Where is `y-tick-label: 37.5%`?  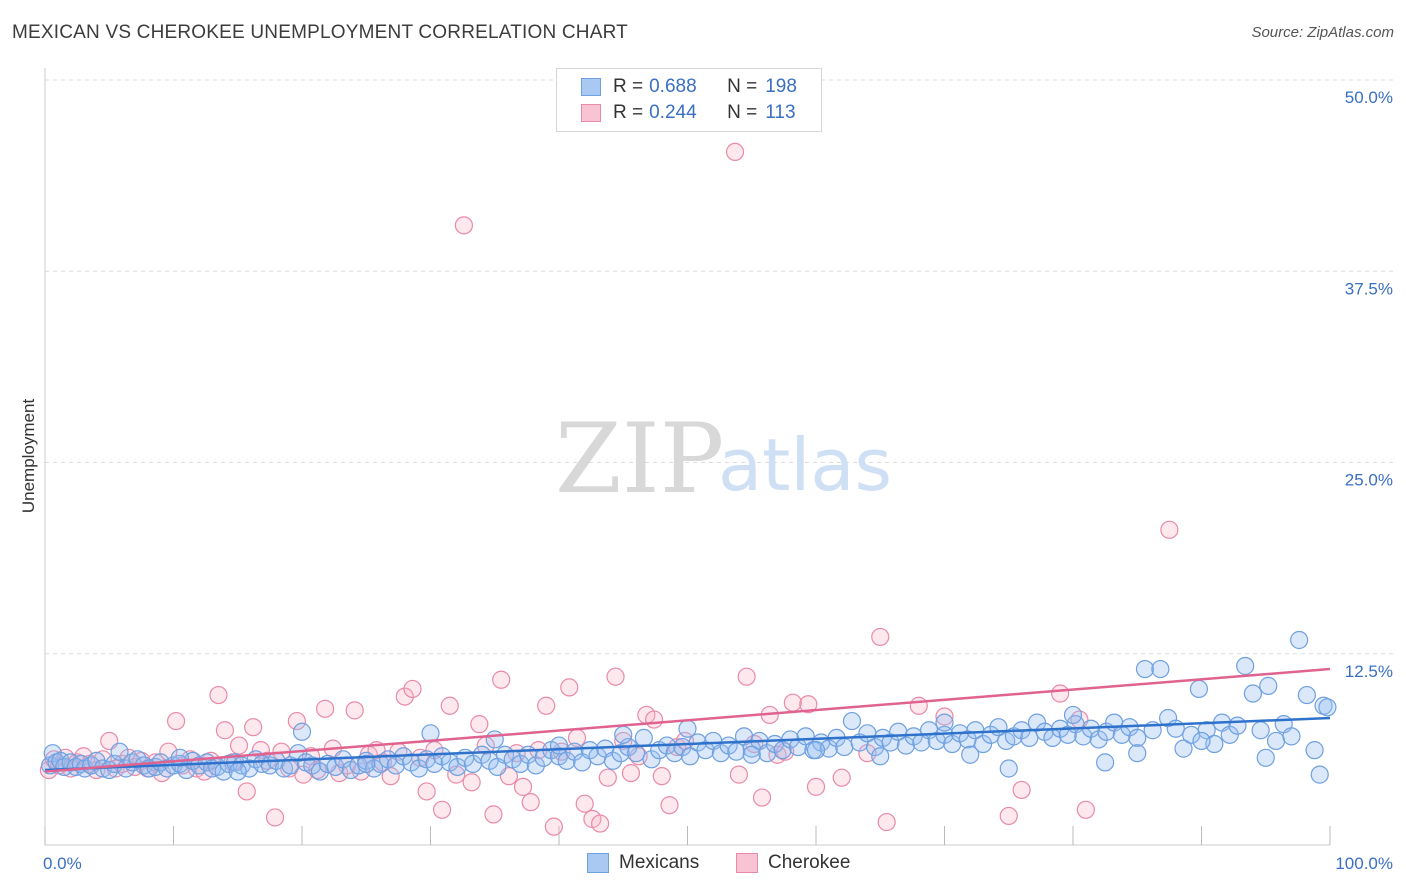 y-tick-label: 37.5% is located at coordinates (1369, 288).